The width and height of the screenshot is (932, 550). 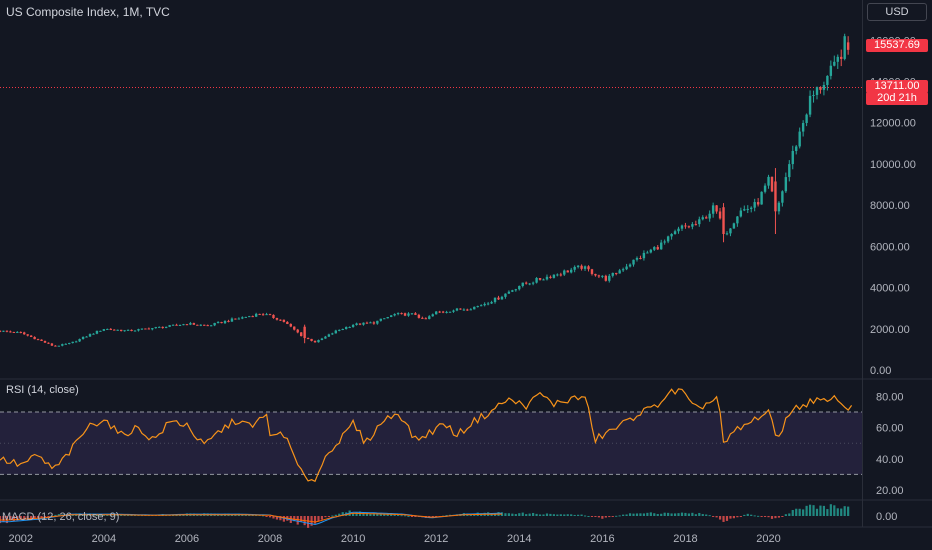 What do you see at coordinates (768, 539) in the screenshot?
I see `time-axis-tick: 2020` at bounding box center [768, 539].